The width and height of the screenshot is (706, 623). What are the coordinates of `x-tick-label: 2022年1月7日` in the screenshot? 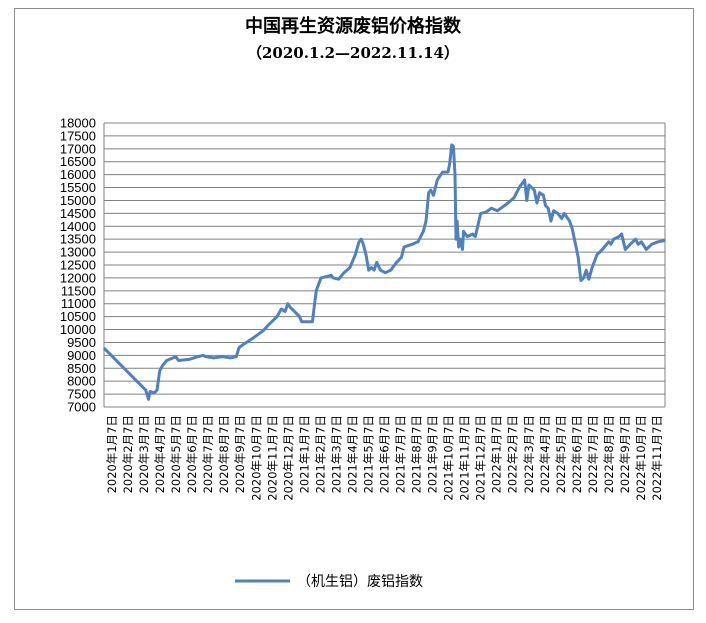 It's located at (497, 454).